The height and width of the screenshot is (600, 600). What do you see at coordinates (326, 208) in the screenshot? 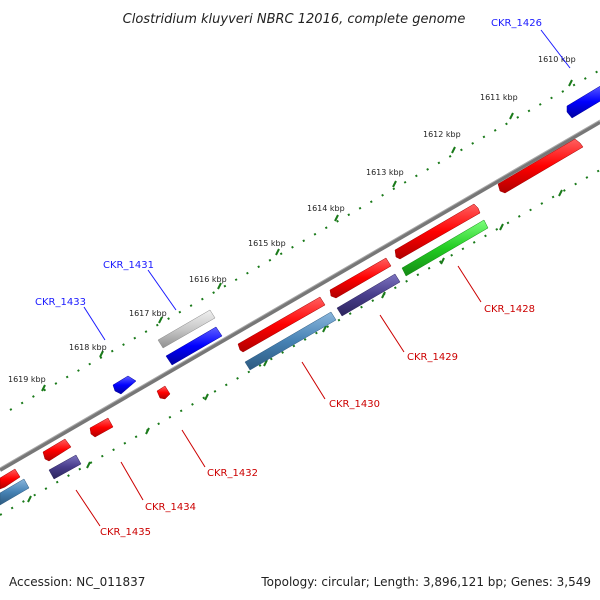
I see `tick-label: 1614 kbp` at bounding box center [326, 208].